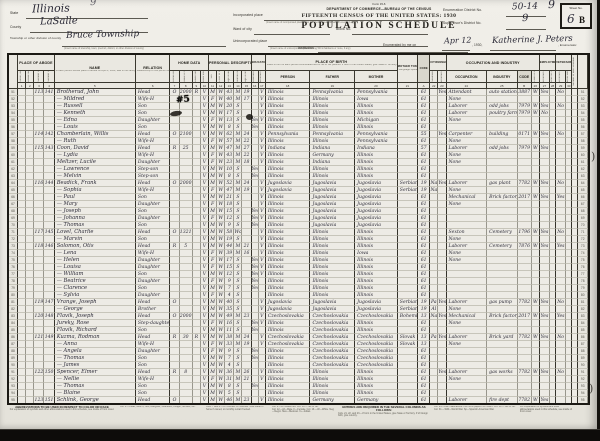  Describe the element at coordinates (95, 295) in the screenshot. I see `cell-n: — Sylvia` at that location.